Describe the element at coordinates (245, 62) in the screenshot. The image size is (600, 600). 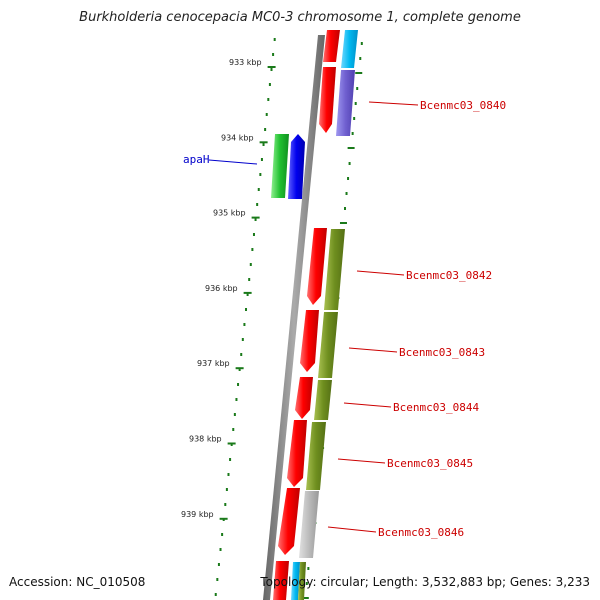
I see `scale-tick-label: 933 kbp` at that location.